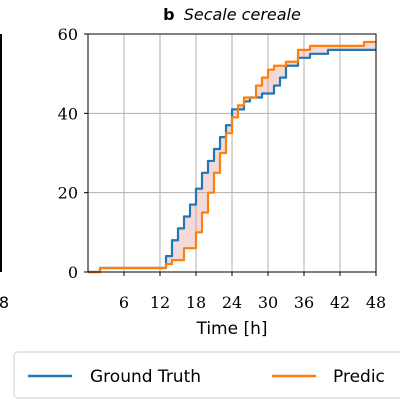  What do you see at coordinates (231, 329) in the screenshot?
I see `x-axis-label: Time [h]` at bounding box center [231, 329].